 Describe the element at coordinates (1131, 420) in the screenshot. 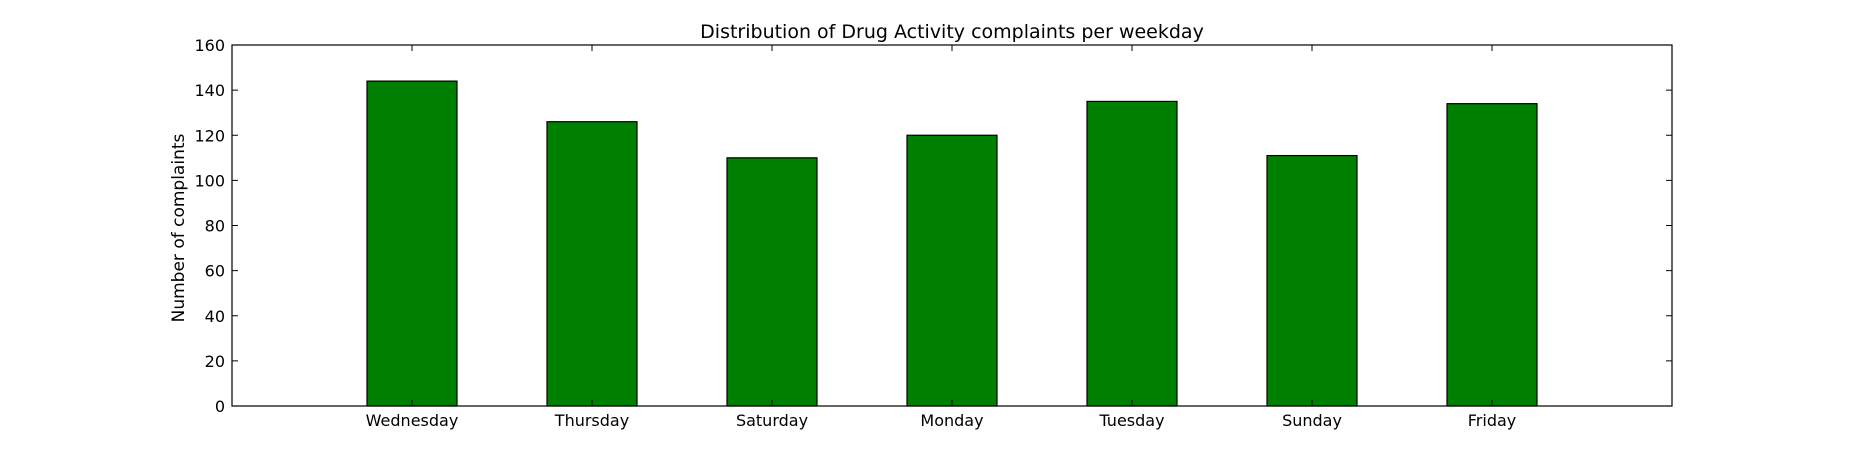

I see `x-tick-label: Tuesday` at that location.